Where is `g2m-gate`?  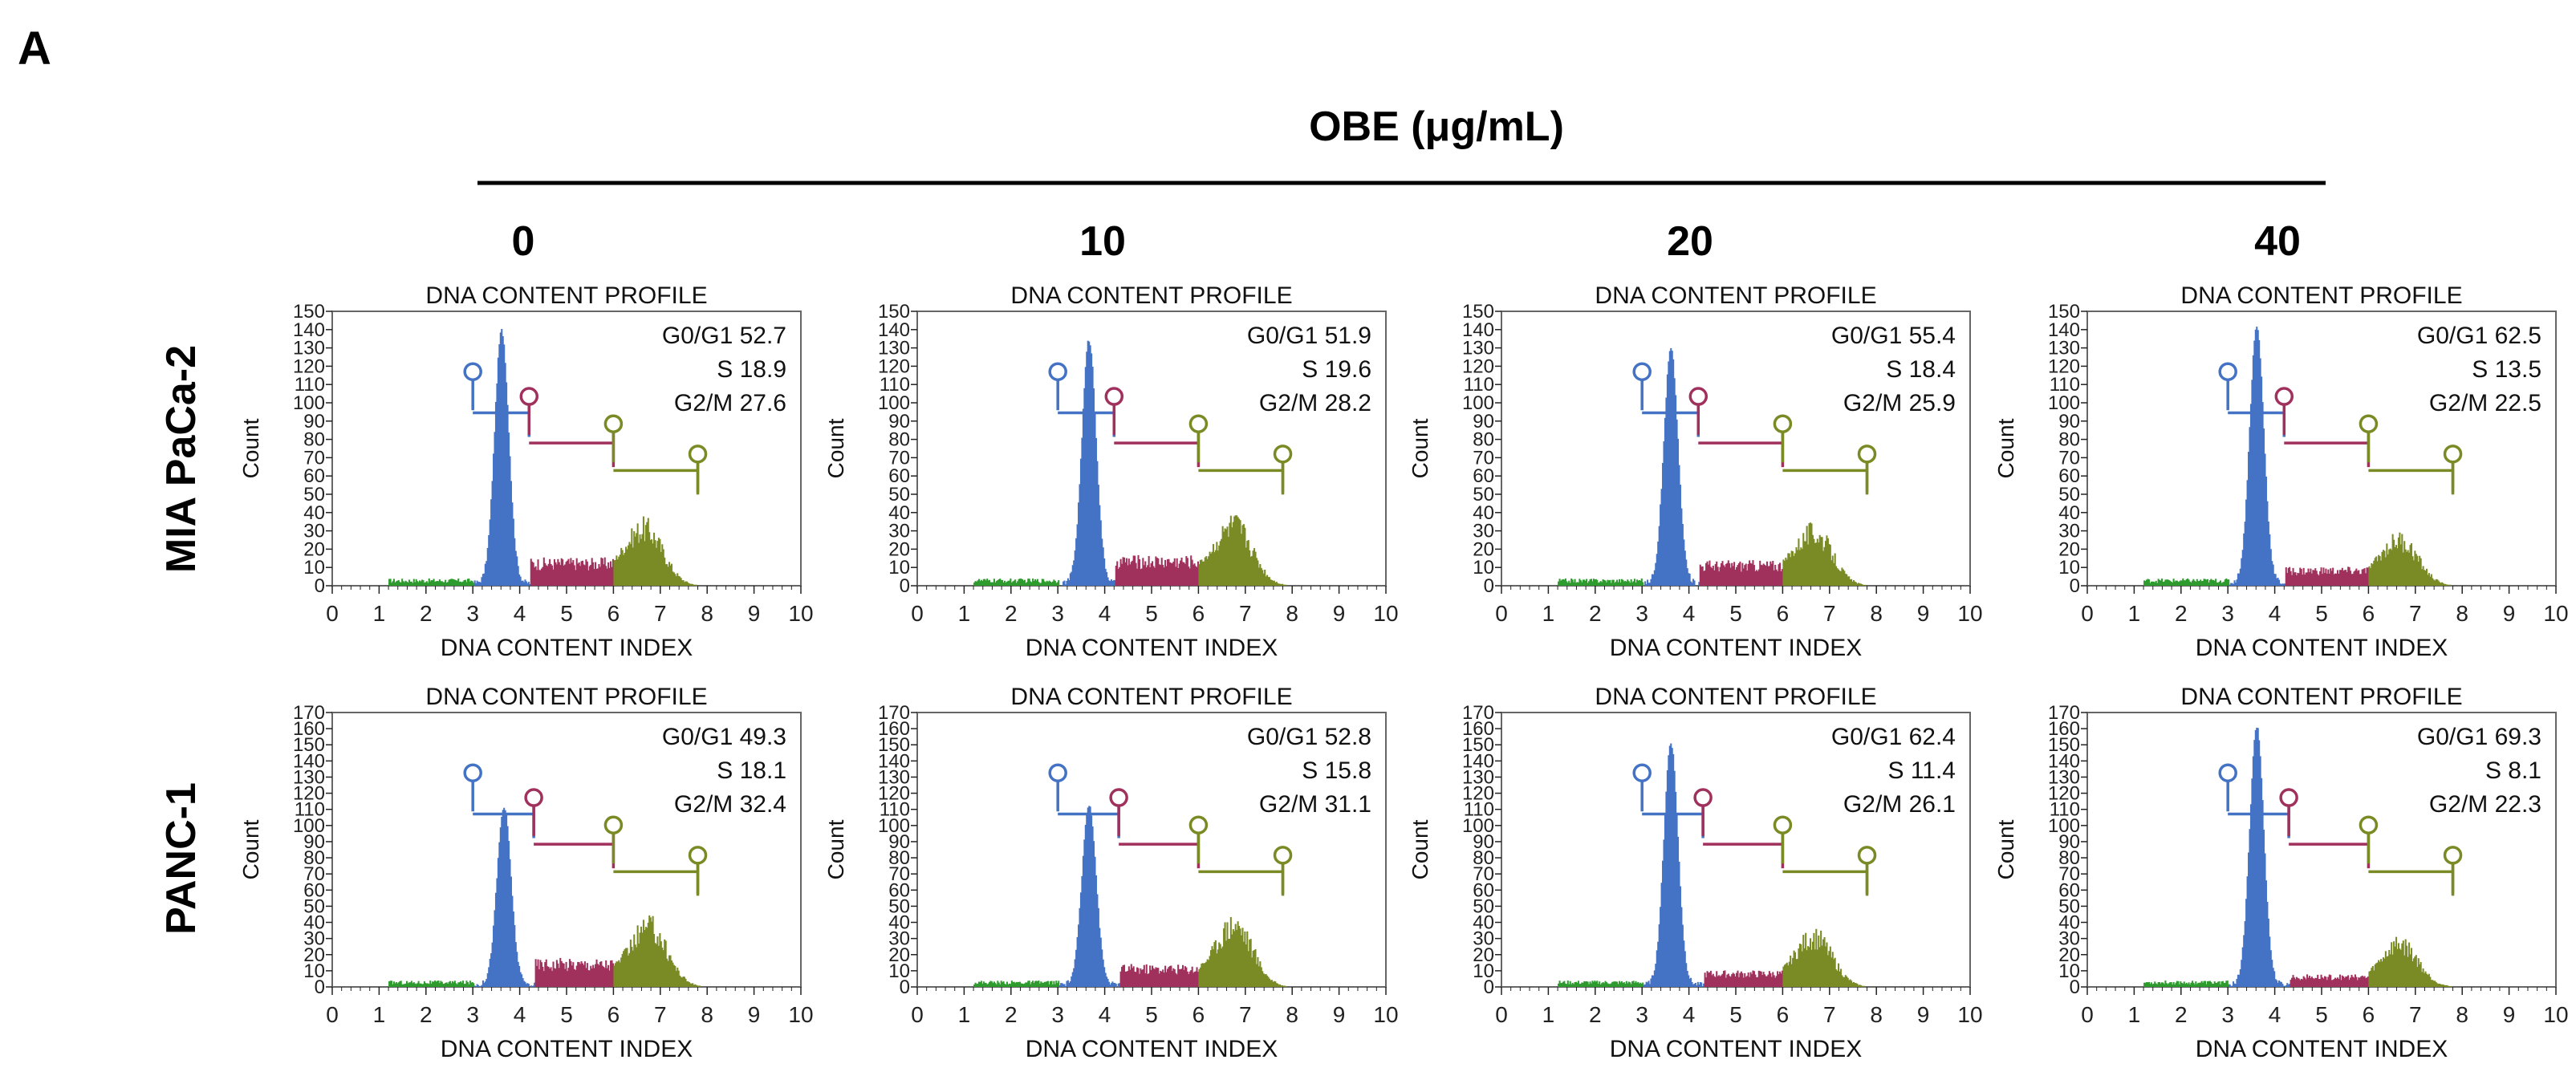 g2m-gate is located at coordinates (2411, 470).